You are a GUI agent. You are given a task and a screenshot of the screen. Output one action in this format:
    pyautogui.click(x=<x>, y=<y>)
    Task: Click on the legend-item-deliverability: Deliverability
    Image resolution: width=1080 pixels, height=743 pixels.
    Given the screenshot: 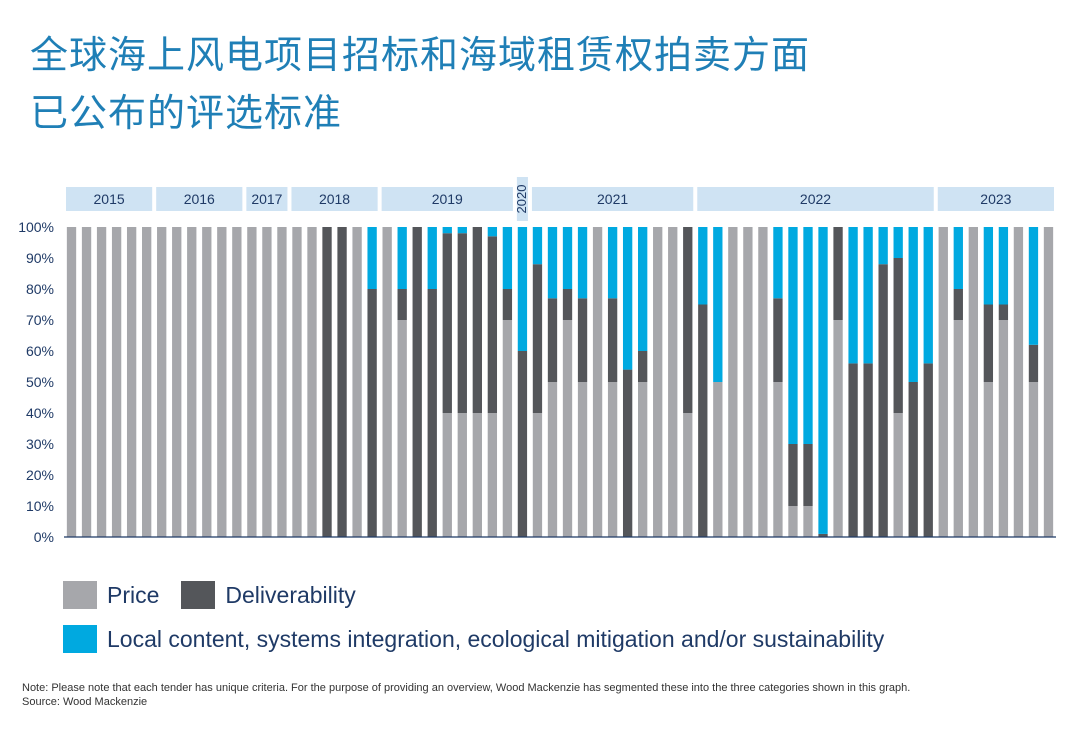 What is the action you would take?
    pyautogui.click(x=268, y=595)
    